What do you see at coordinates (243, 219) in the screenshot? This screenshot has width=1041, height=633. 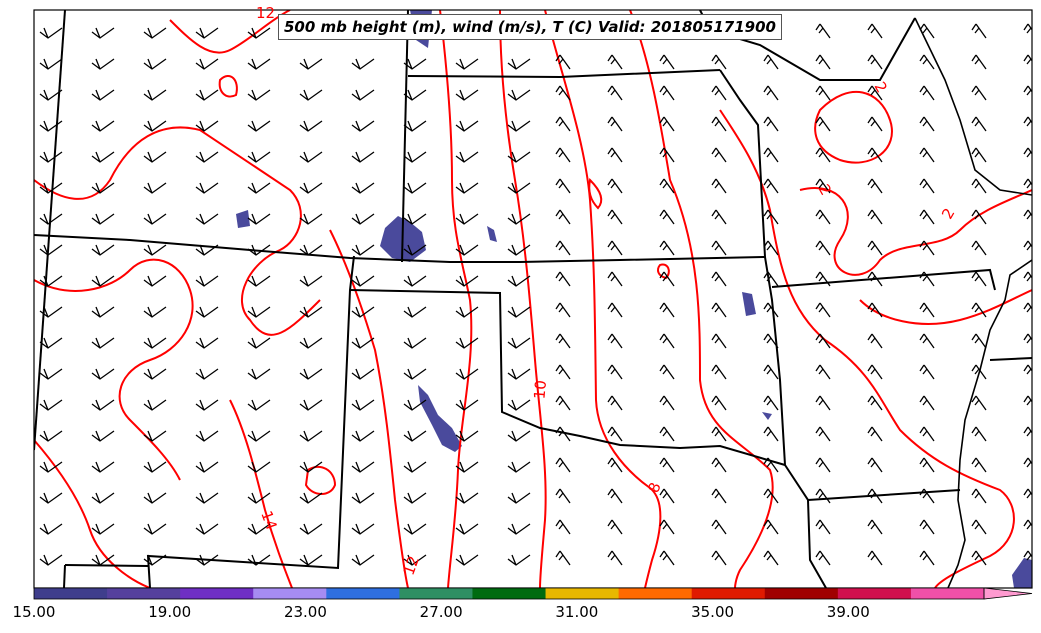 I see `shading-blob` at bounding box center [243, 219].